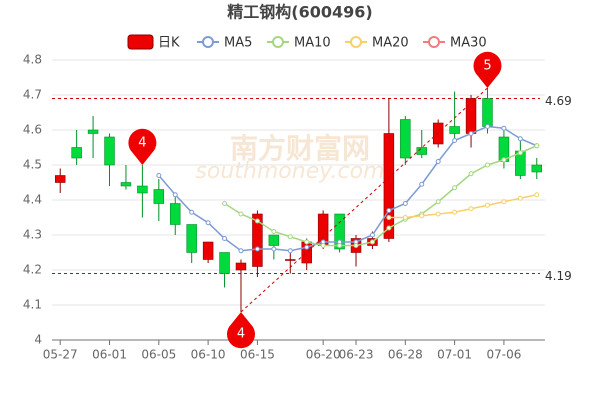  Describe the element at coordinates (32, 60) in the screenshot. I see `y-tick-label: 4.8` at that location.